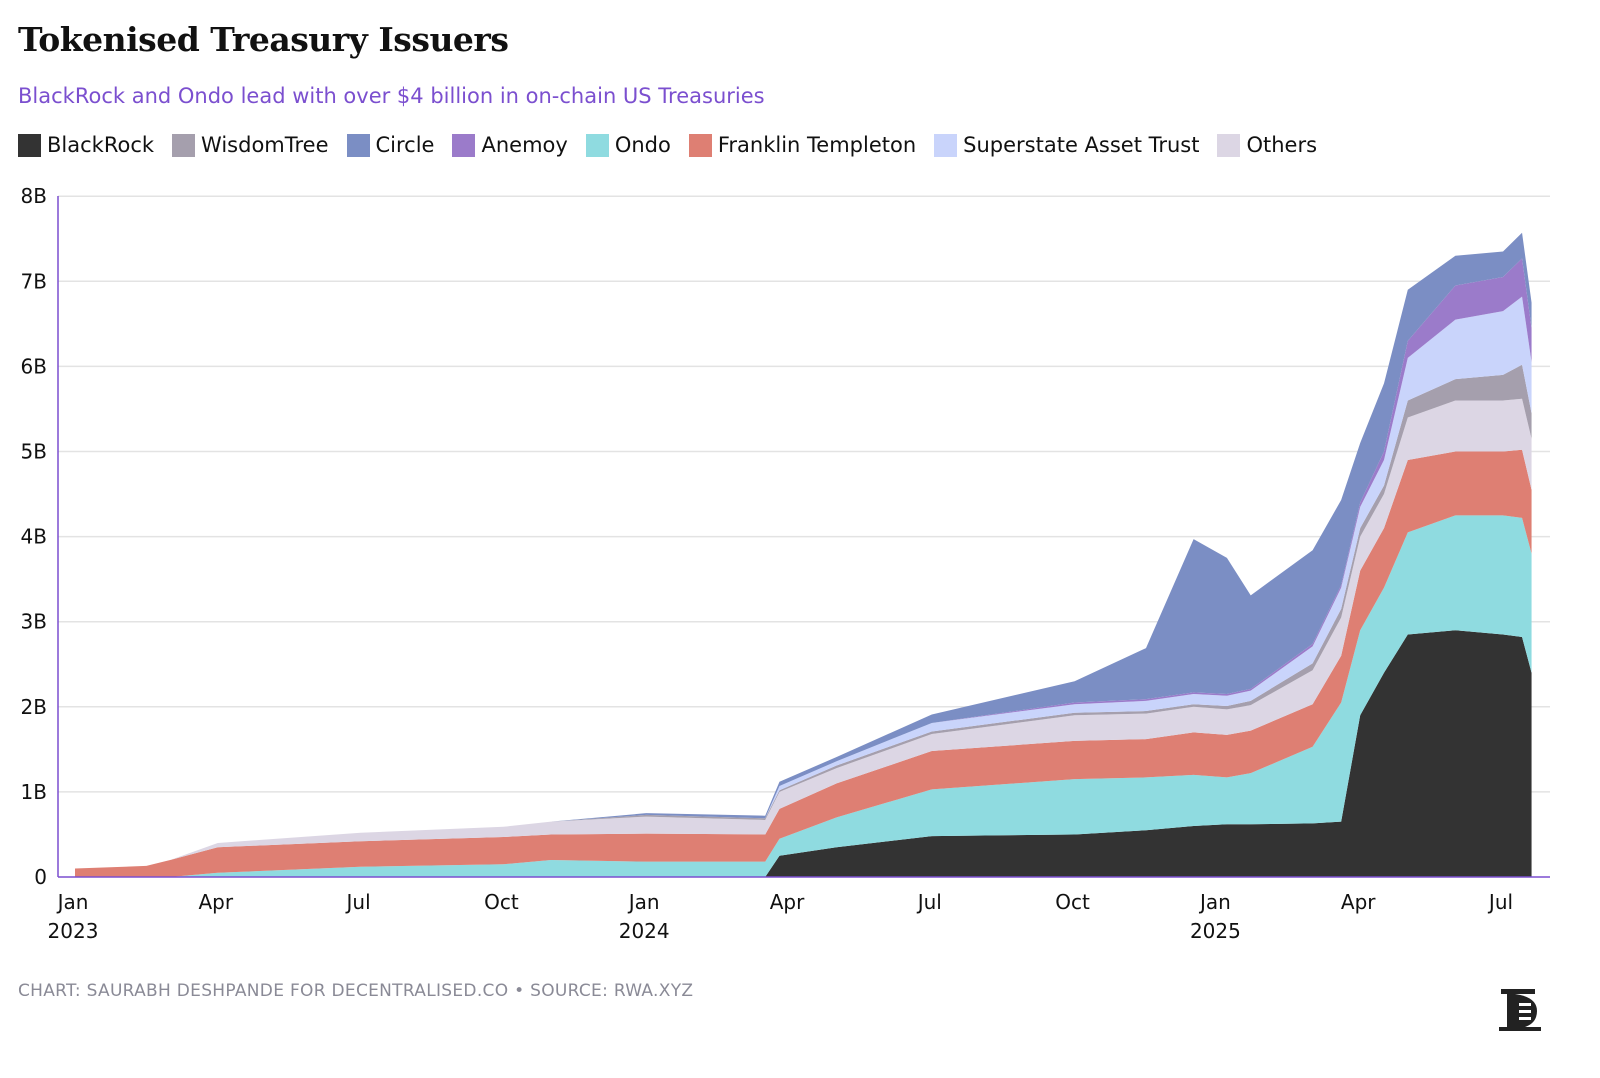  What do you see at coordinates (524, 145) in the screenshot?
I see `legend-label: Anemoy` at bounding box center [524, 145].